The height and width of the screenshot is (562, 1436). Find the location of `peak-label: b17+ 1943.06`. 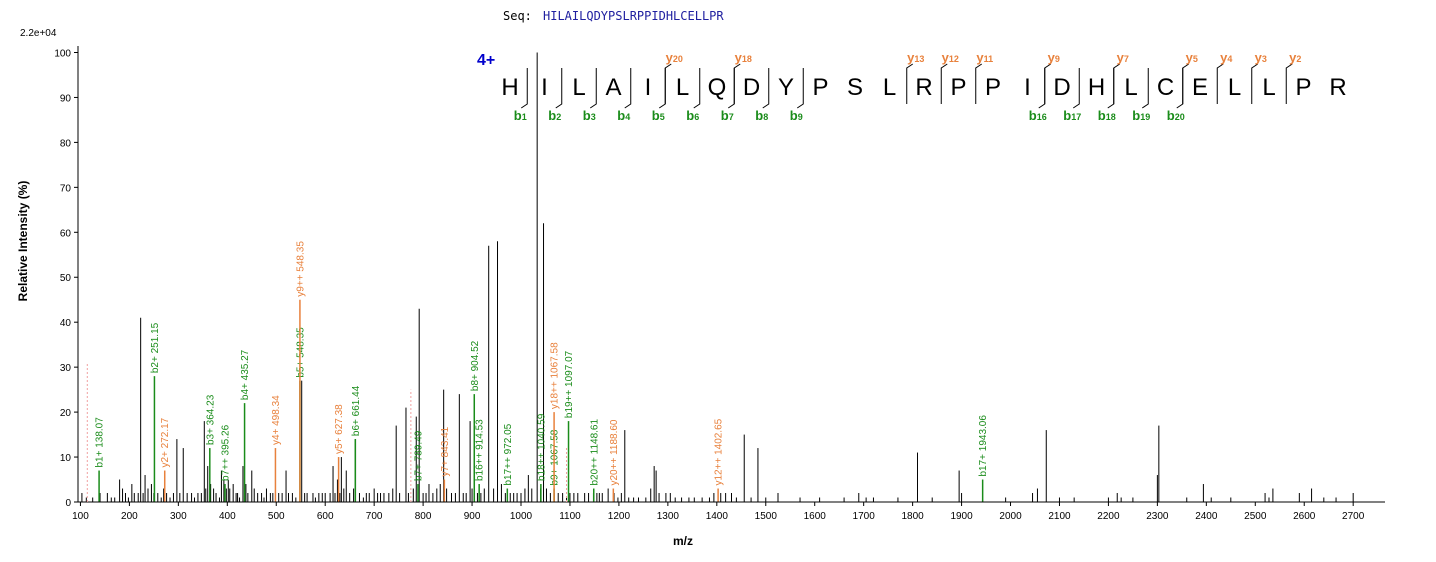

peak-label: b17+ 1943.06 is located at coordinates (983, 446).